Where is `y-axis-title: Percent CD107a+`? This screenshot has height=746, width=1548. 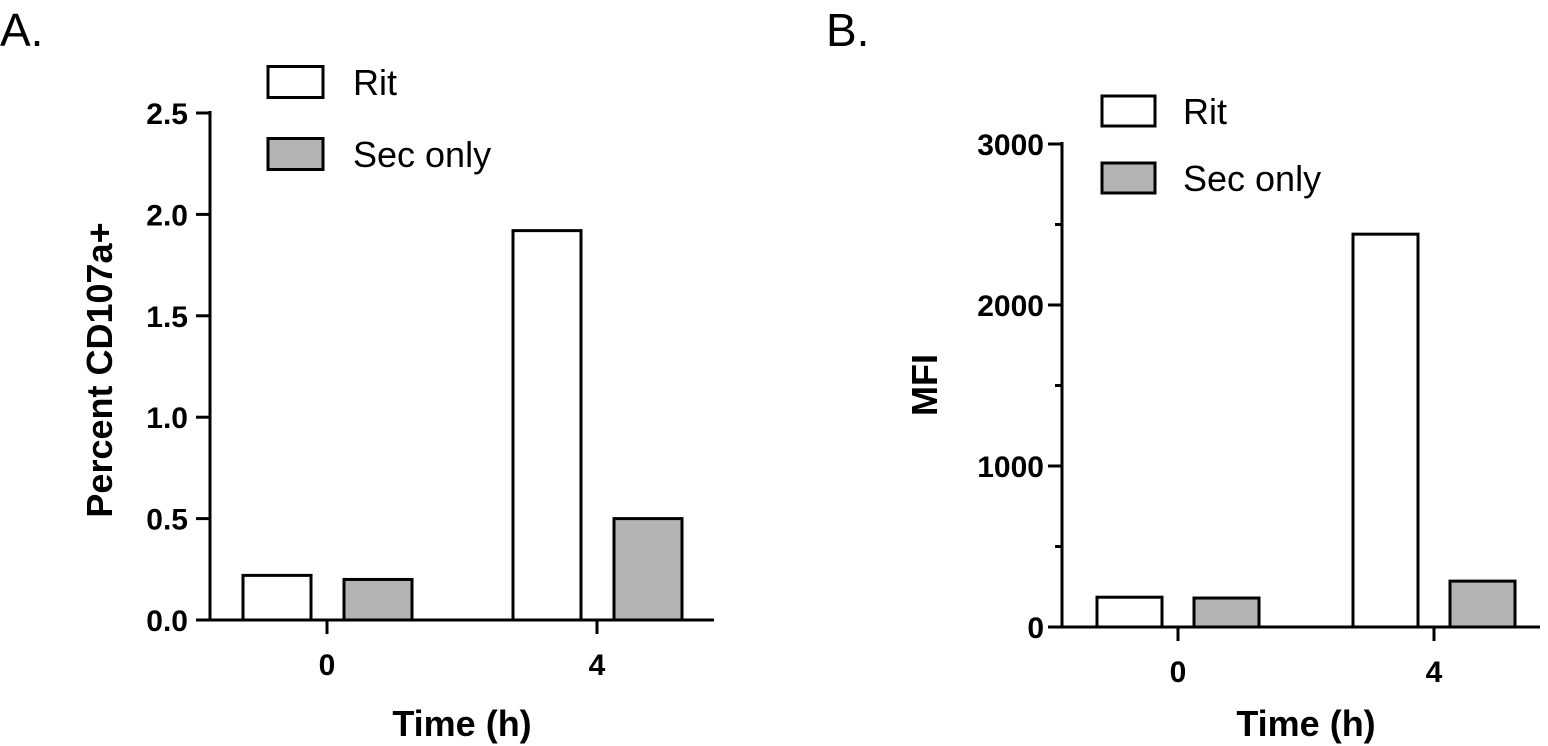 y-axis-title: Percent CD107a+ is located at coordinates (99, 369).